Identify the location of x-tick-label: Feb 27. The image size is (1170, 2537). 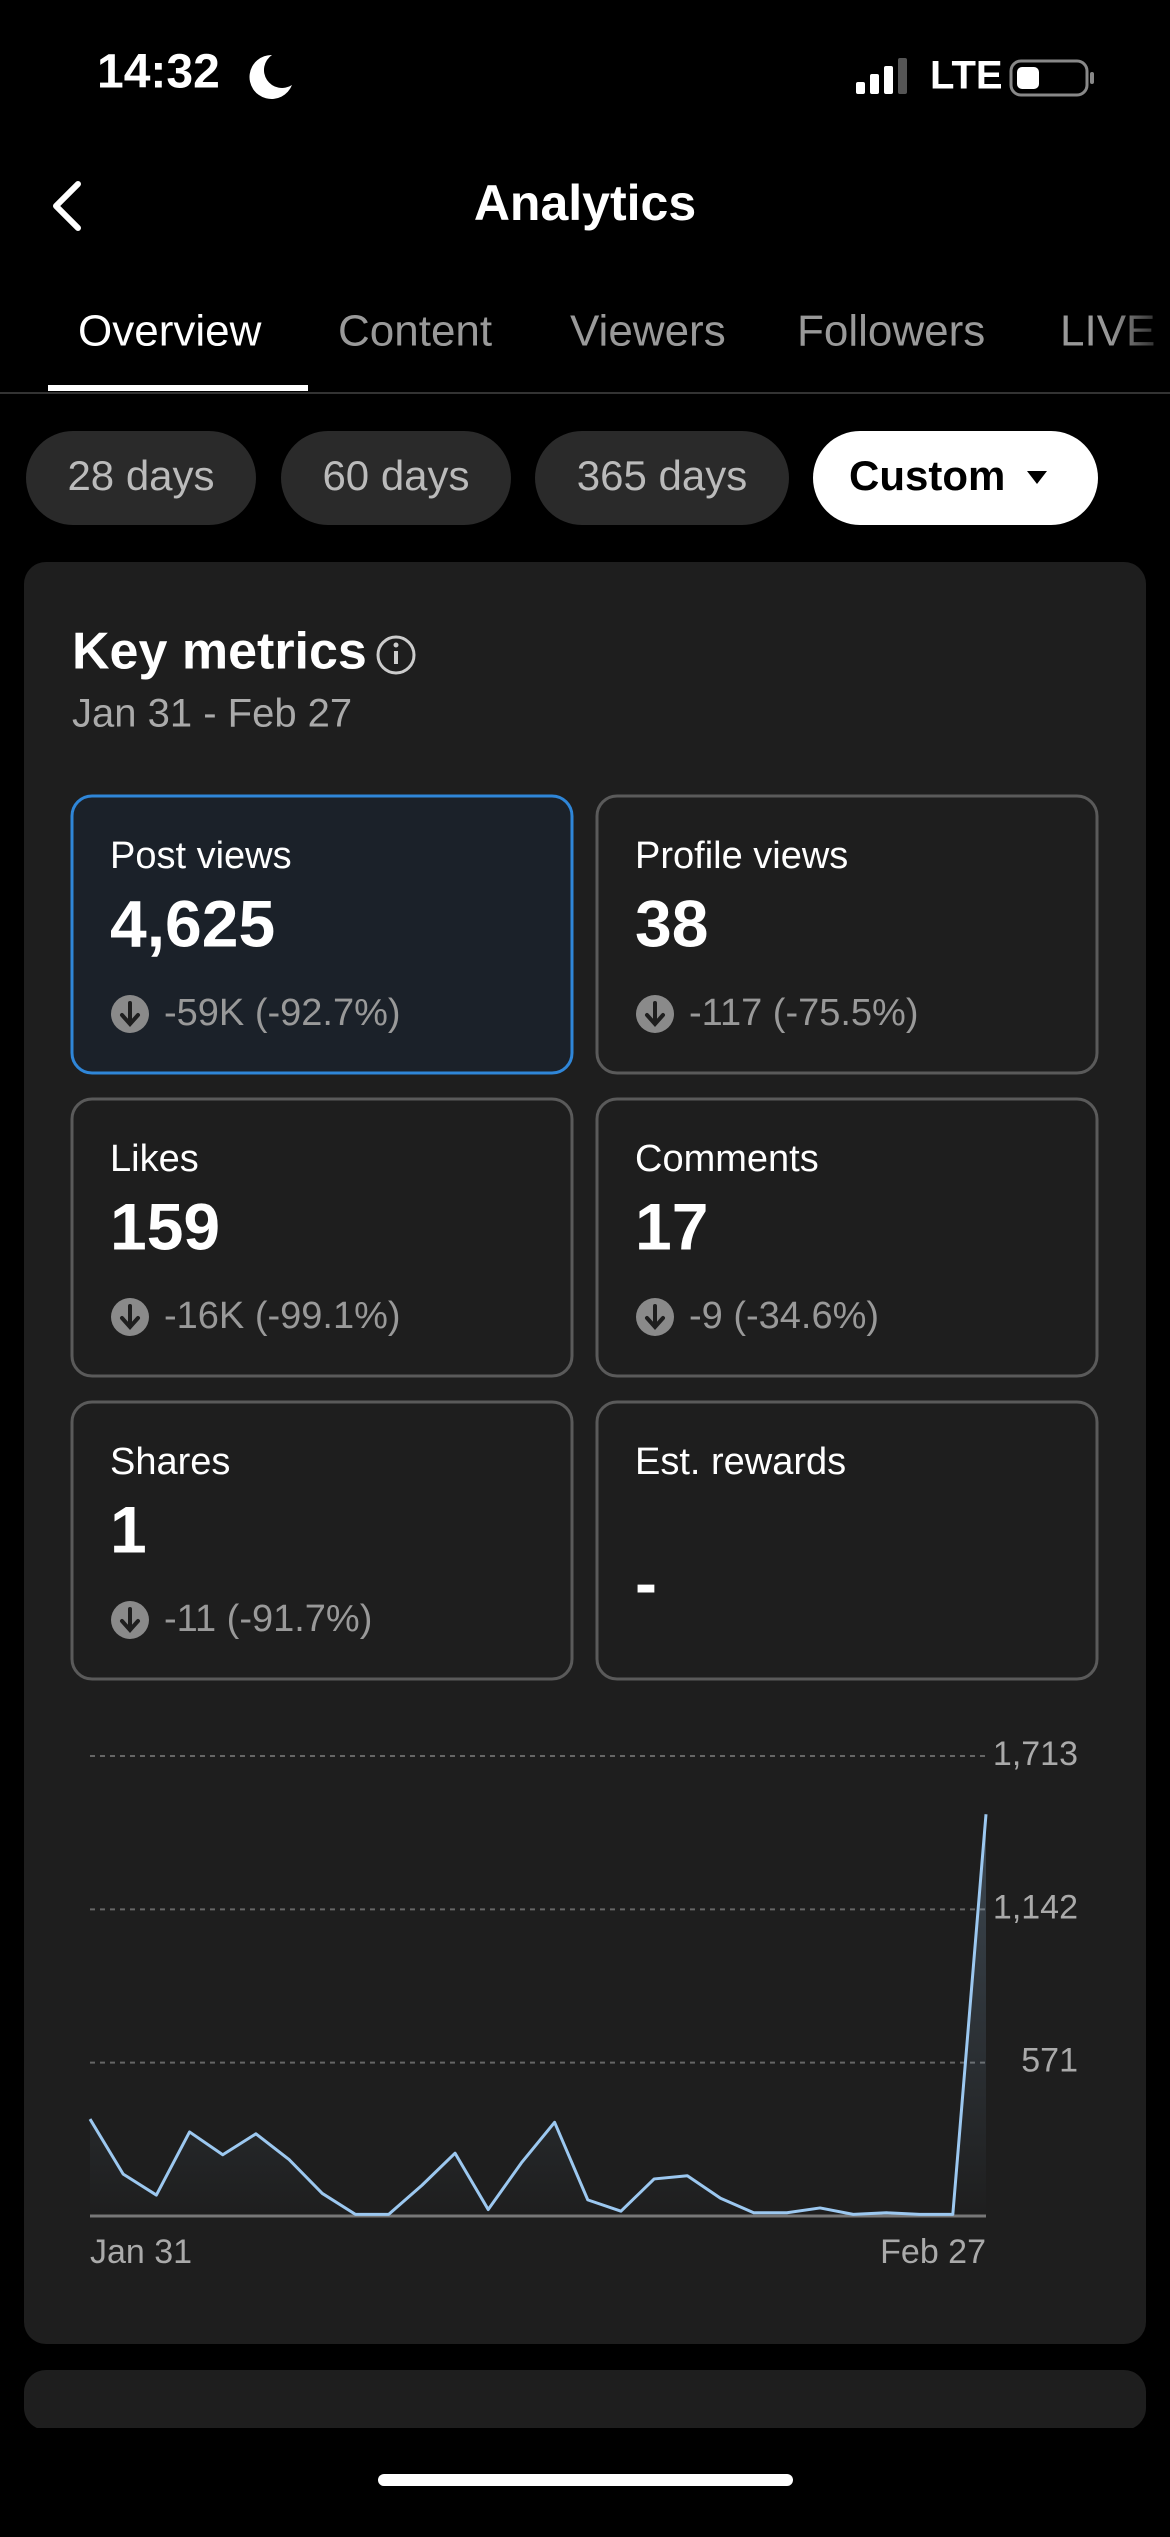
(933, 2252).